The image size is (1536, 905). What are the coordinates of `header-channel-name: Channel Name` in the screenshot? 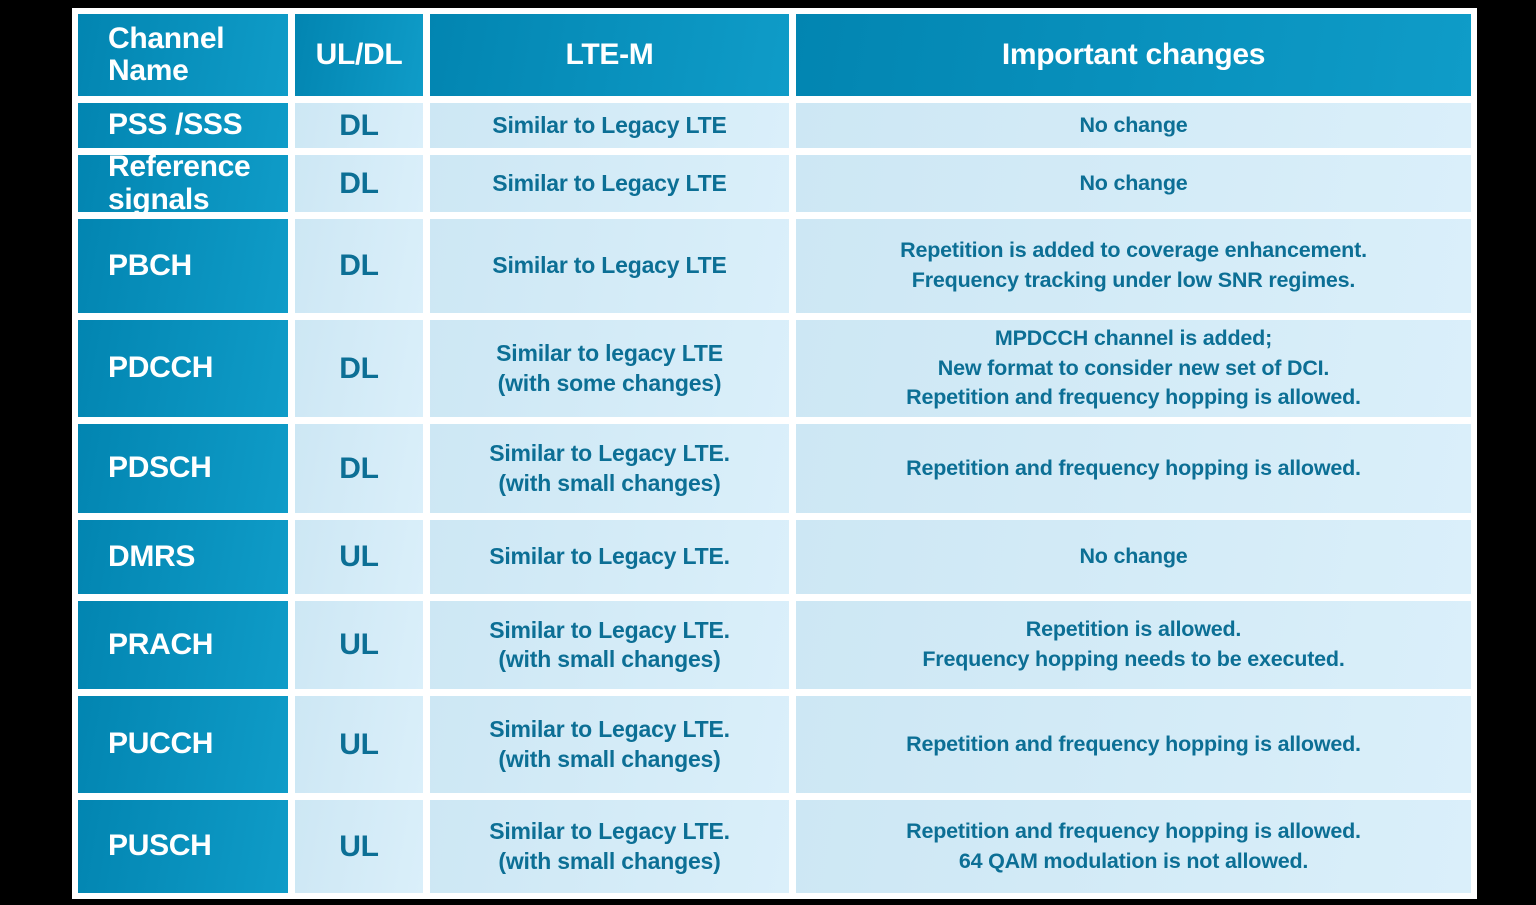 It's located at (183, 55).